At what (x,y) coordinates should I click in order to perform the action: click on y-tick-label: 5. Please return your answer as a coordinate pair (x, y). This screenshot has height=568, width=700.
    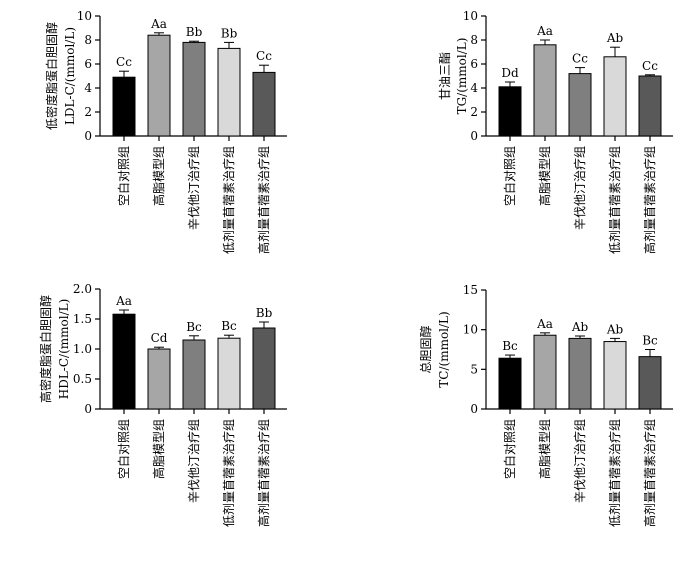
    Looking at the image, I should click on (474, 369).